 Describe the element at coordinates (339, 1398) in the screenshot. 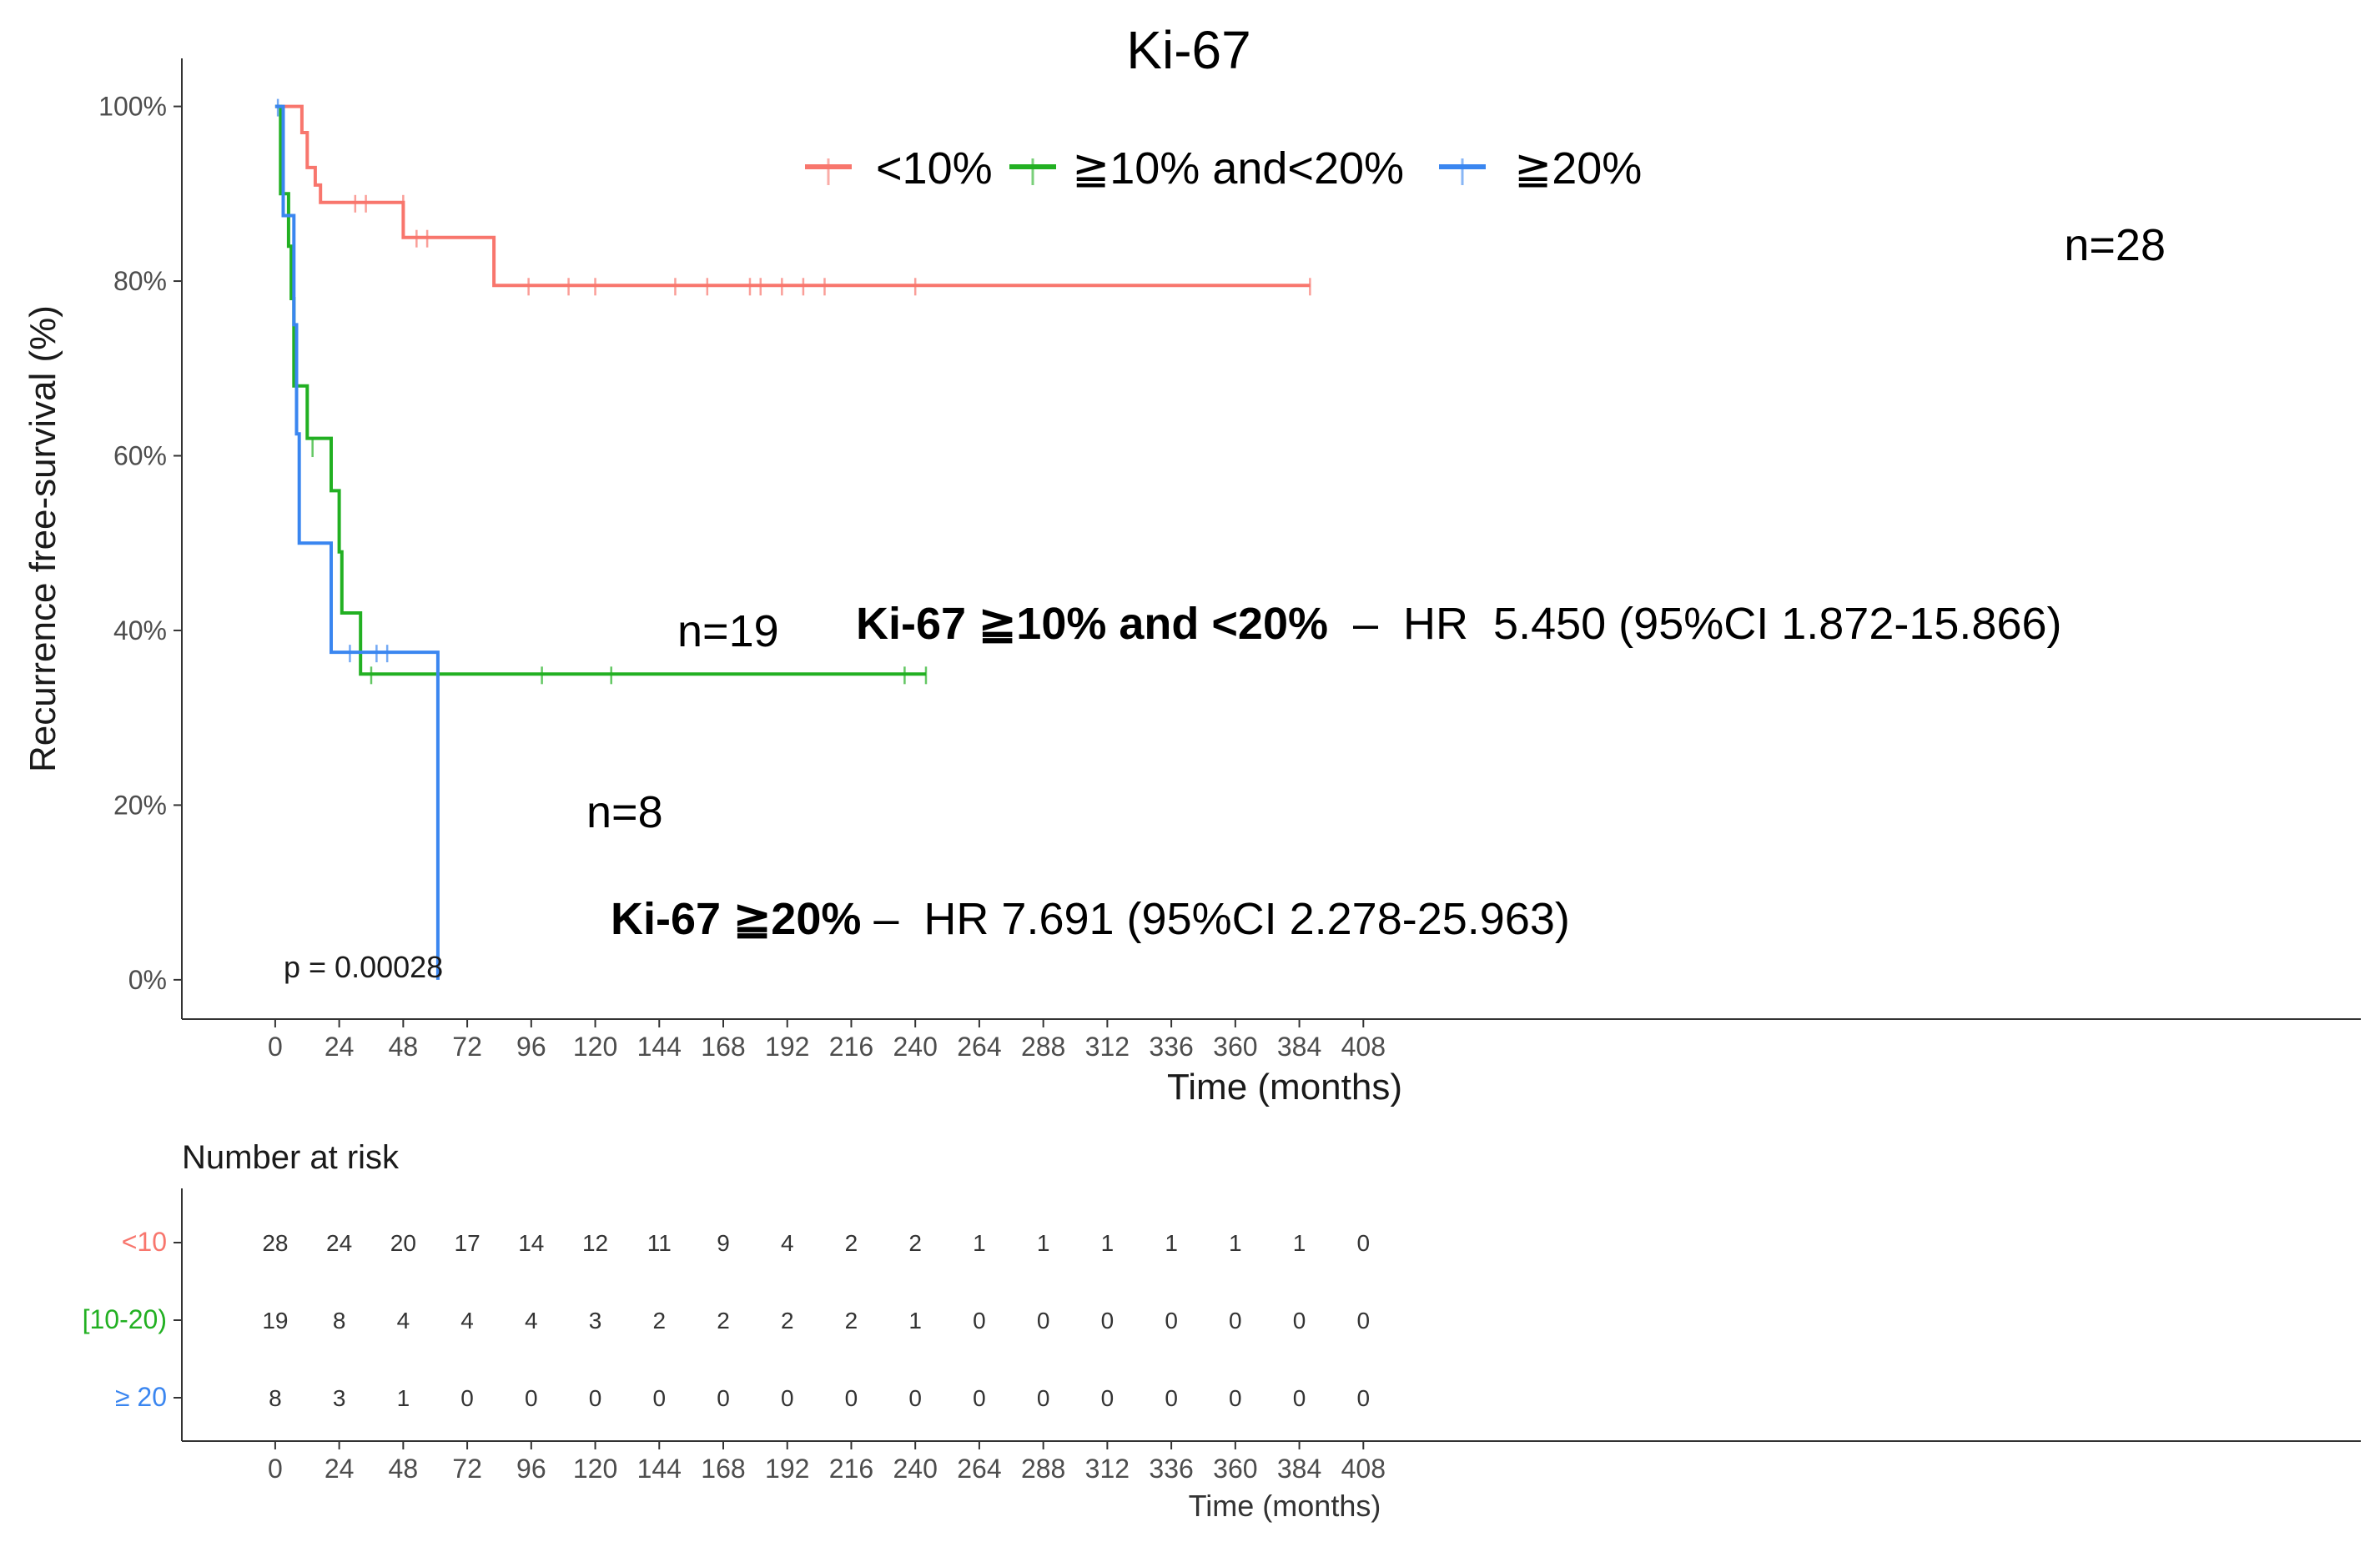

I see `risk-cell: 3` at that location.